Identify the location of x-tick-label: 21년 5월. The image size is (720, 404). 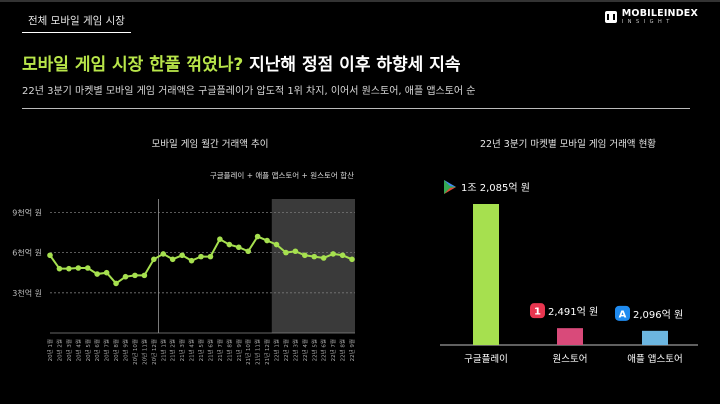
(201, 350).